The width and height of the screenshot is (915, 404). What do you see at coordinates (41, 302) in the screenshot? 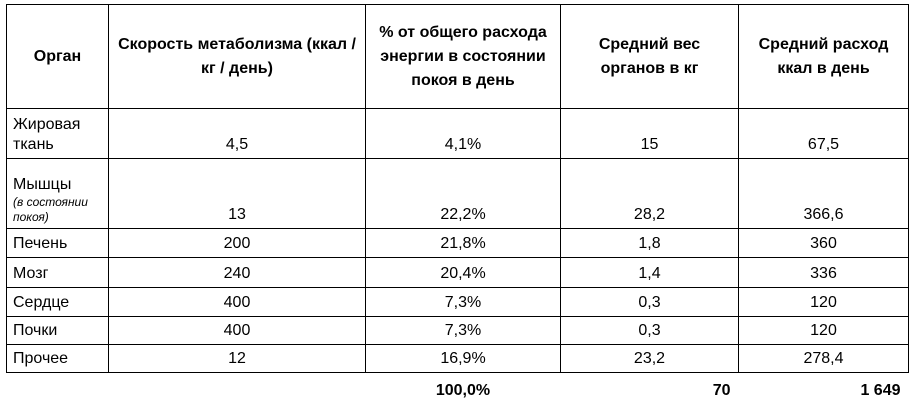
I see `organ-name: Сердце` at bounding box center [41, 302].